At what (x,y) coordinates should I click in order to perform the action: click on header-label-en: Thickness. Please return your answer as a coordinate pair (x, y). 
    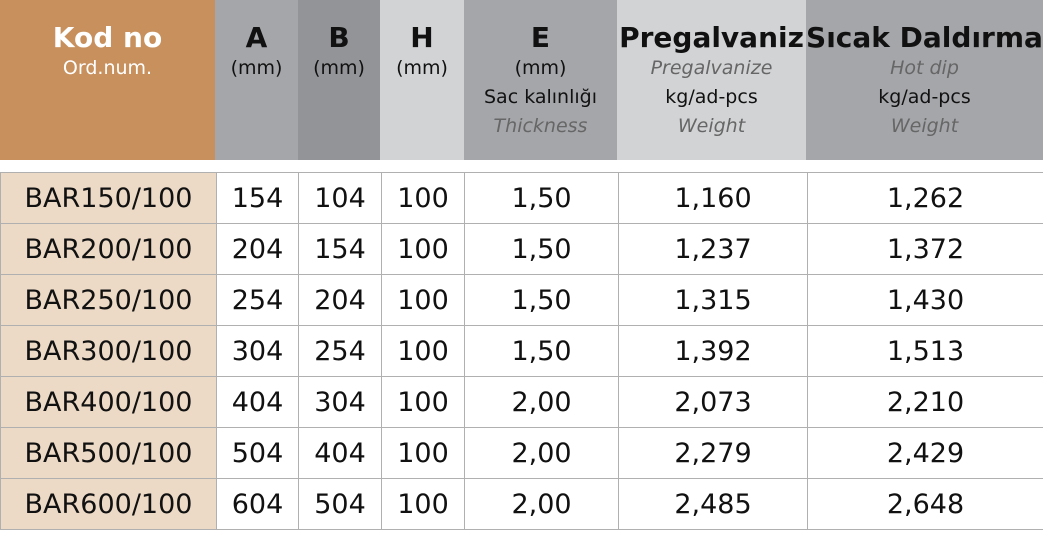
    Looking at the image, I should click on (540, 126).